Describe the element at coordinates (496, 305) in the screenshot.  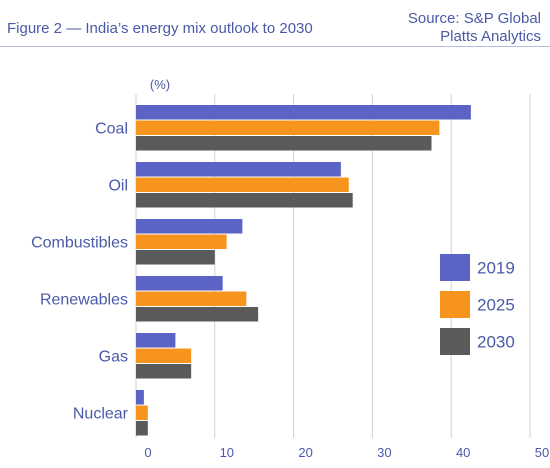
I see `legend-label-2025: 2025` at that location.